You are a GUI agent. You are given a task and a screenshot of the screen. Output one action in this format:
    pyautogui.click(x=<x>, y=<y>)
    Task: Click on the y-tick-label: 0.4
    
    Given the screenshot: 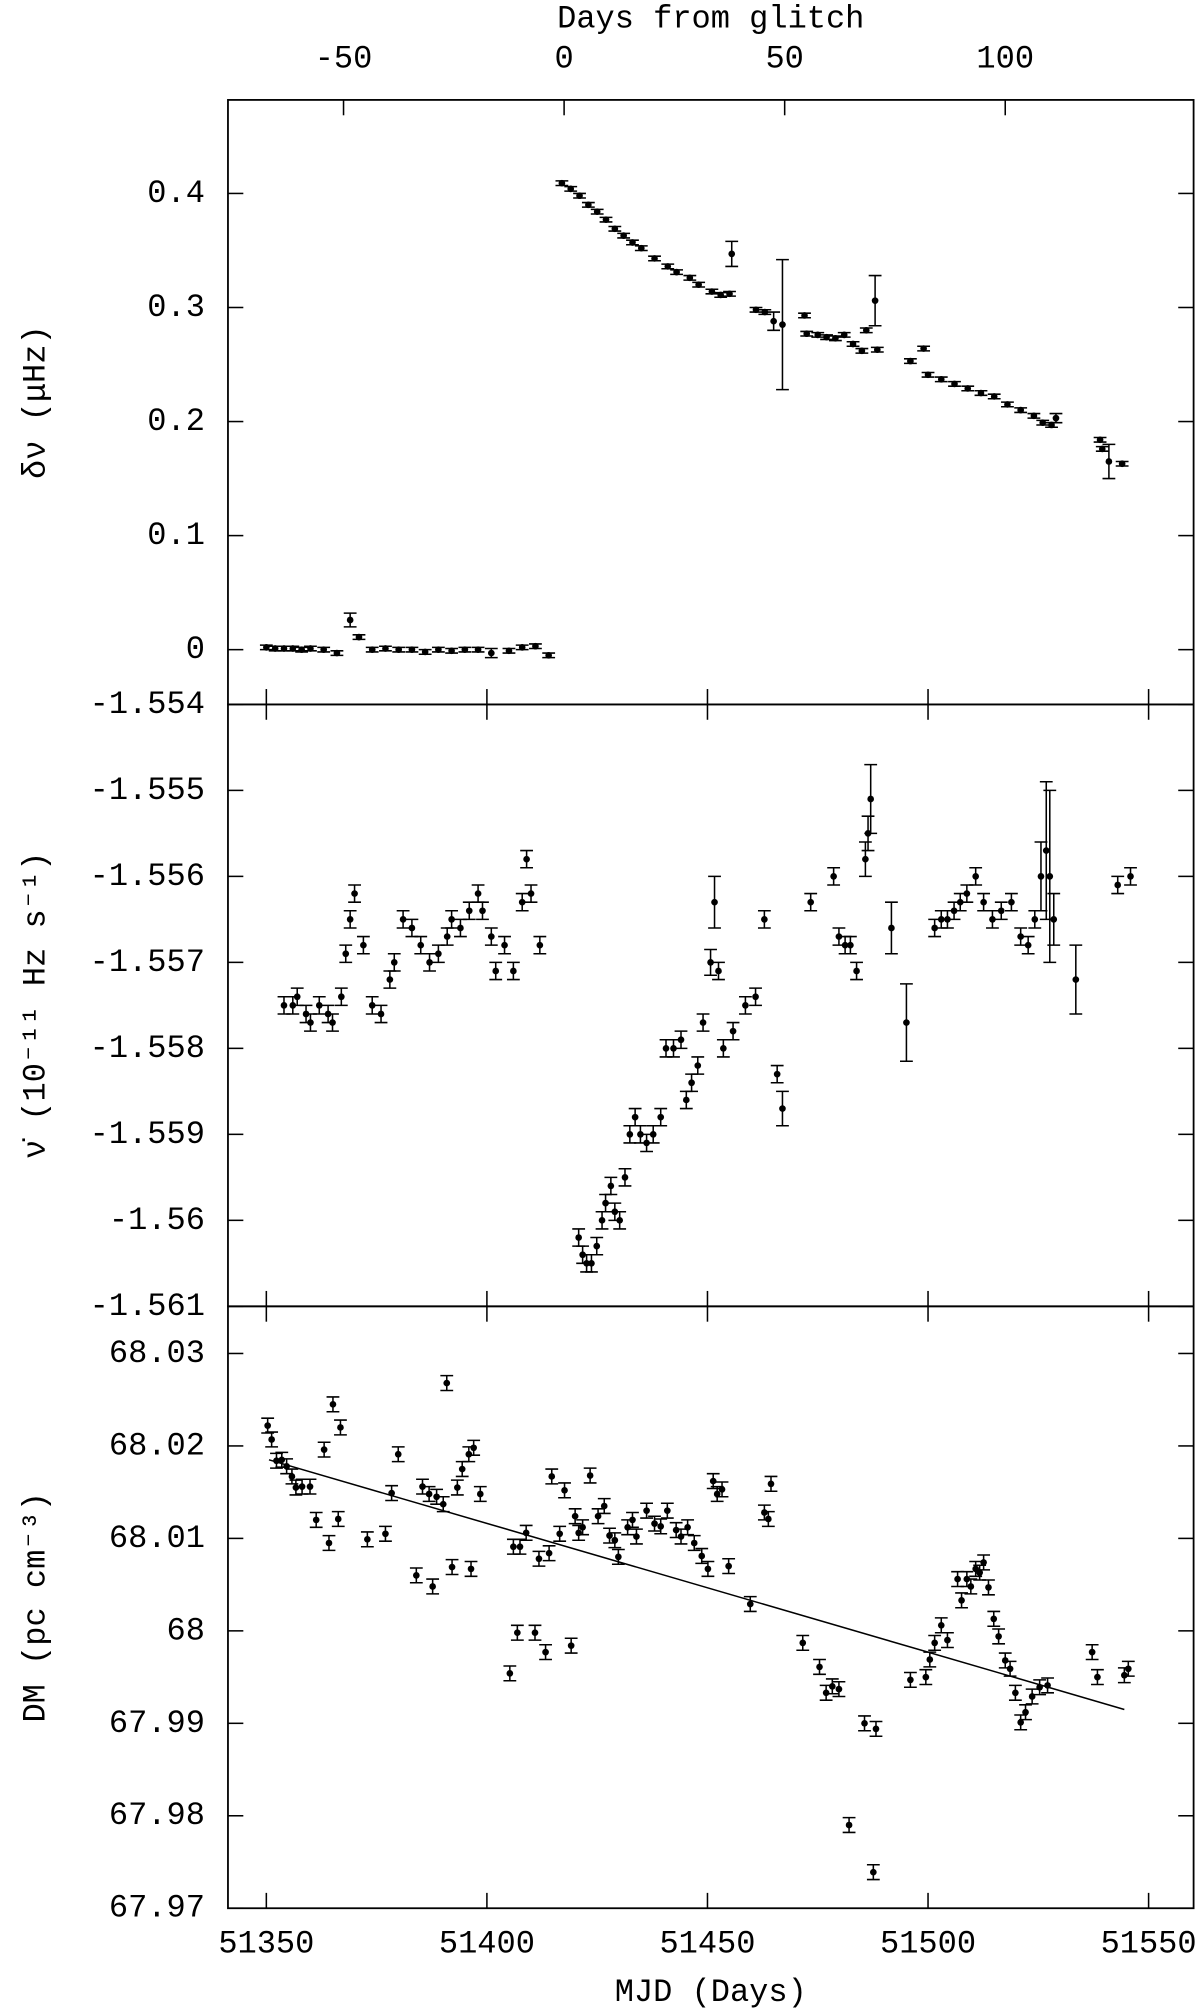 What is the action you would take?
    pyautogui.click(x=176, y=193)
    